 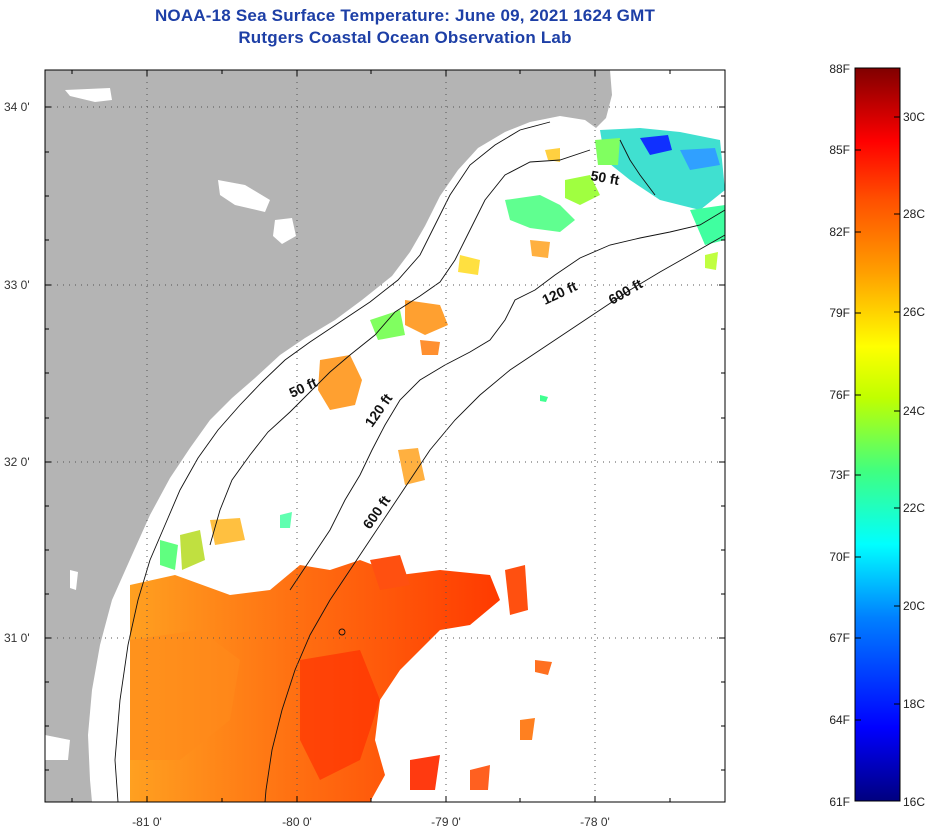 What do you see at coordinates (914, 117) in the screenshot?
I see `cb-label-30c: 30C` at bounding box center [914, 117].